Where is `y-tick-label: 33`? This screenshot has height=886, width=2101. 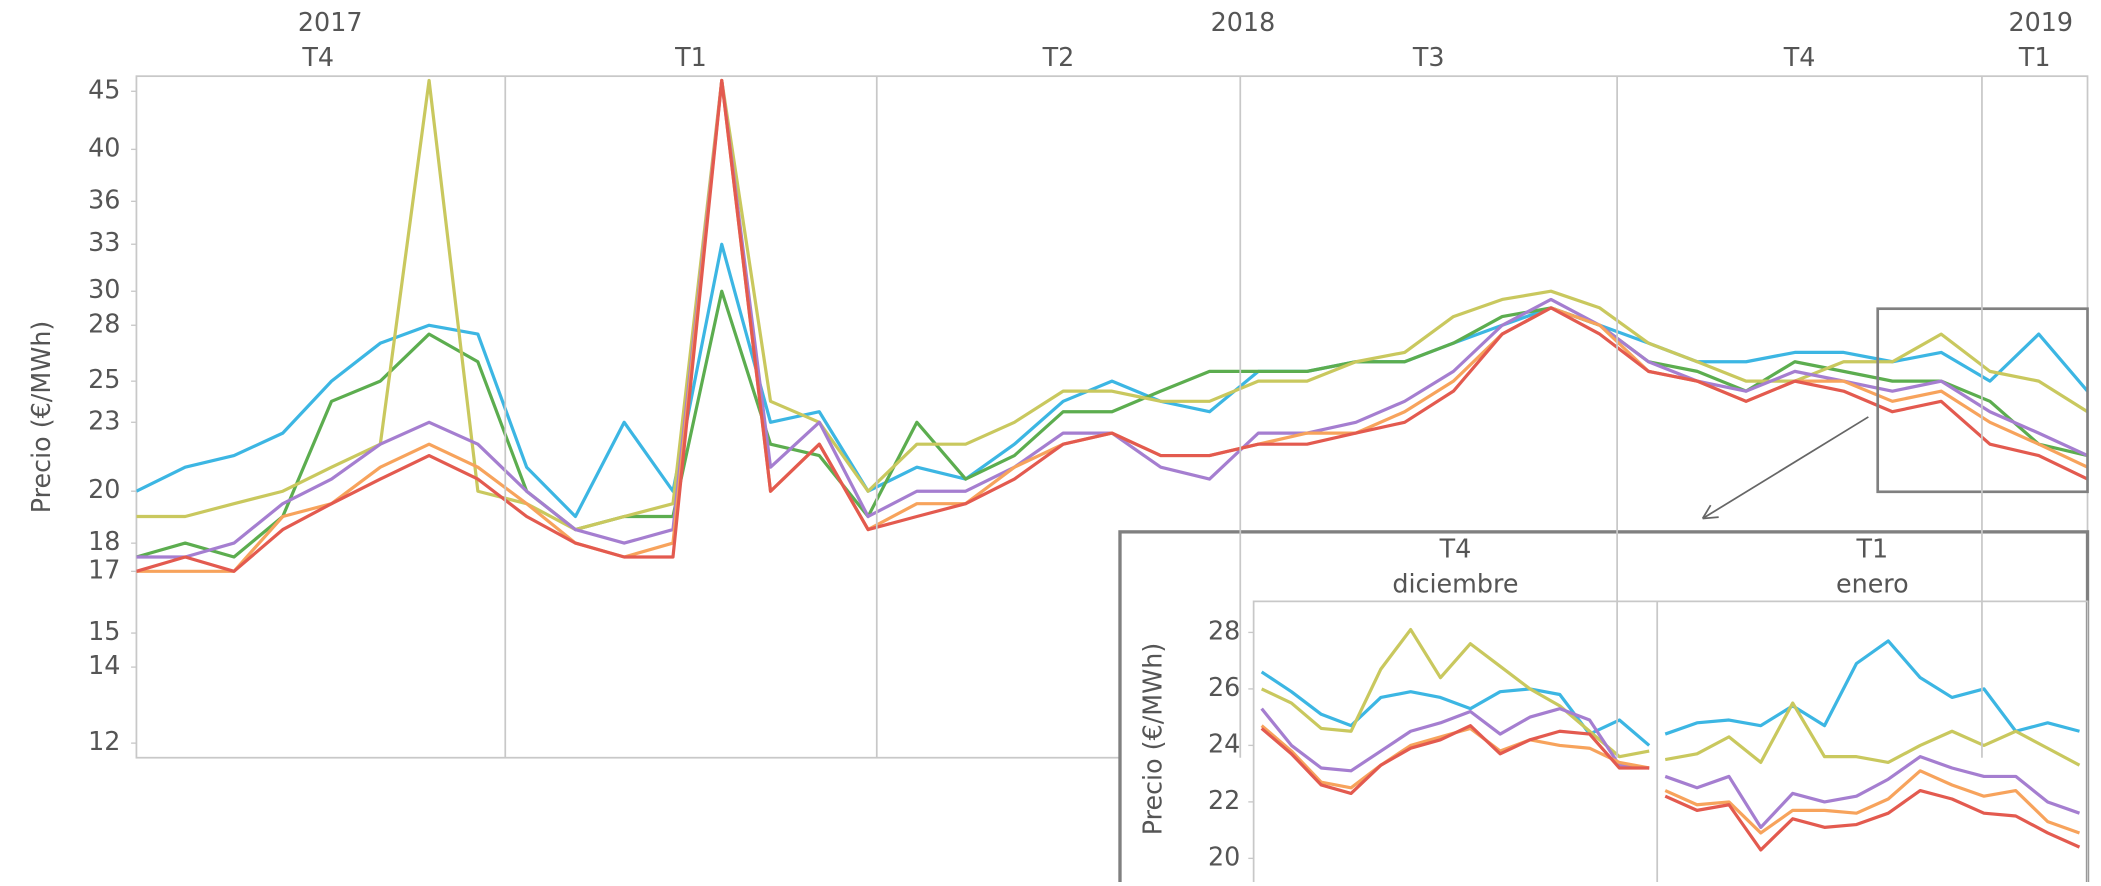
y-tick-label: 33 is located at coordinates (104, 242).